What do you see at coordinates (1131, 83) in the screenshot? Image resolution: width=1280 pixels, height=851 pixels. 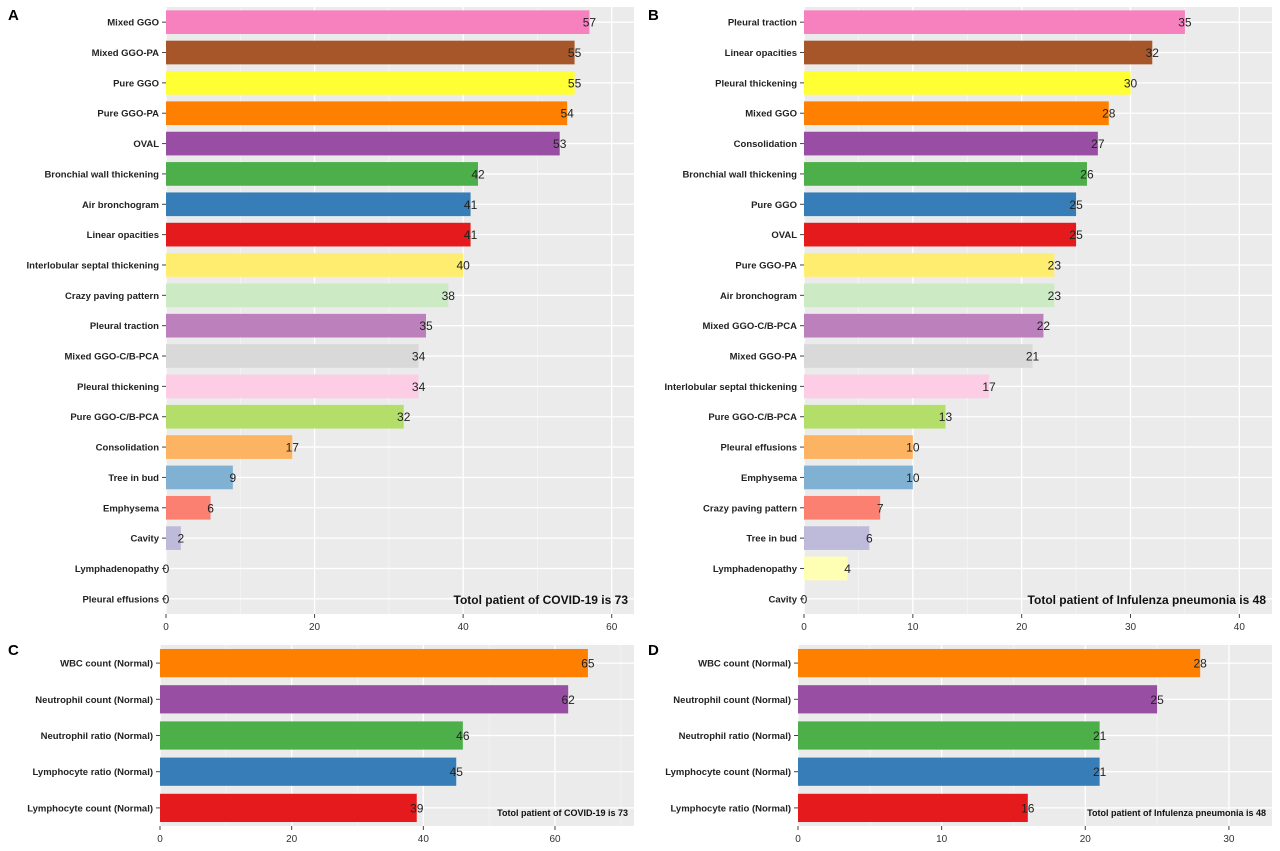 I see `value-label: 30` at bounding box center [1131, 83].